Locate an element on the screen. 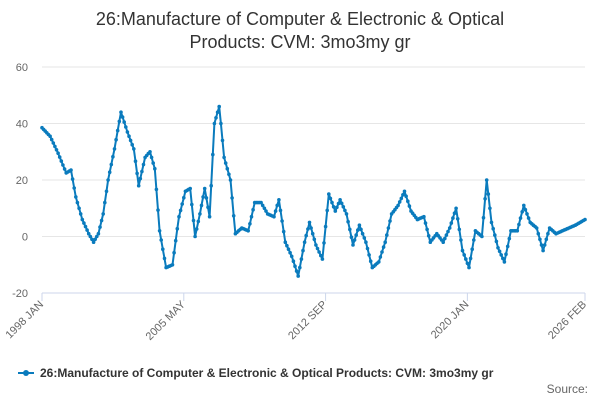 This screenshot has width=600, height=400. legend-swatch-icon is located at coordinates (26, 373).